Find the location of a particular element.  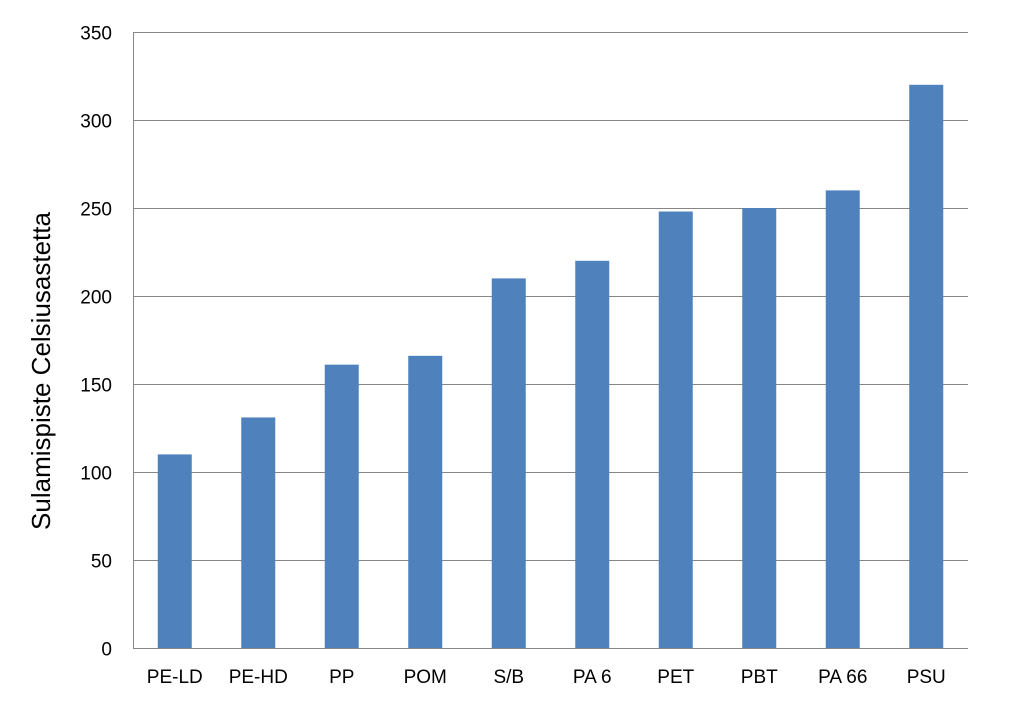

x-tick-labels: PE-LD PE-HD PP POM S/B PA 6 PET PBT PA 66 PSU is located at coordinates (546, 677).